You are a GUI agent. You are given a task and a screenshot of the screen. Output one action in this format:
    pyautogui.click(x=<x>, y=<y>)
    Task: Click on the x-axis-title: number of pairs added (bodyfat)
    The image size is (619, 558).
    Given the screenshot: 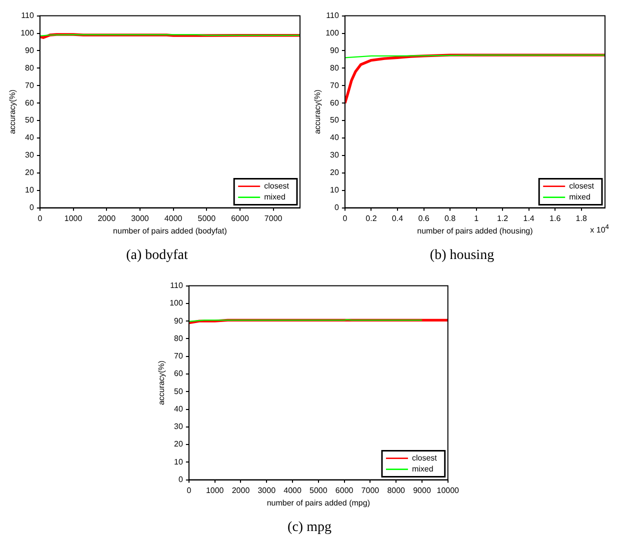 What is the action you would take?
    pyautogui.click(x=170, y=231)
    